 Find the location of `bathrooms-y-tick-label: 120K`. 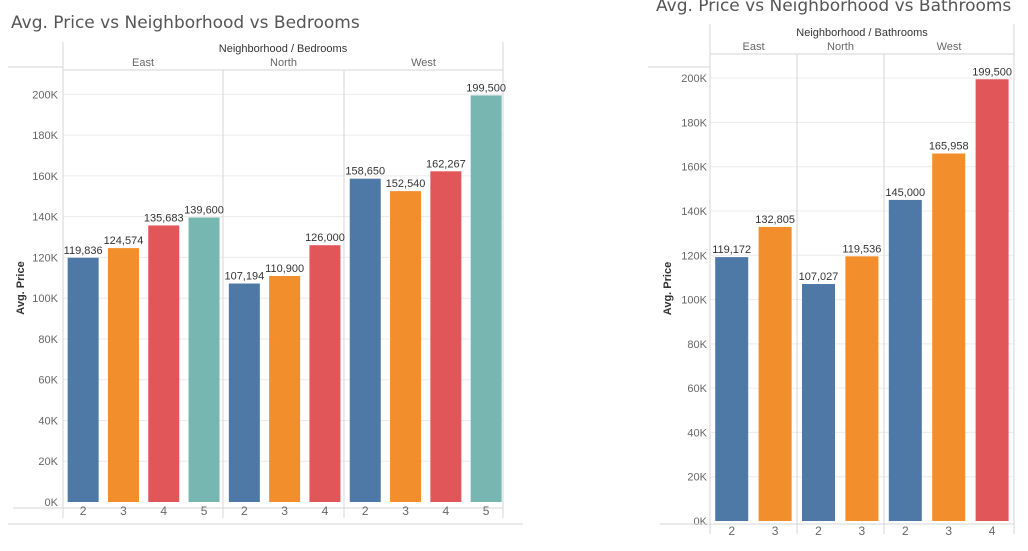

bathrooms-y-tick-label: 120K is located at coordinates (694, 256).